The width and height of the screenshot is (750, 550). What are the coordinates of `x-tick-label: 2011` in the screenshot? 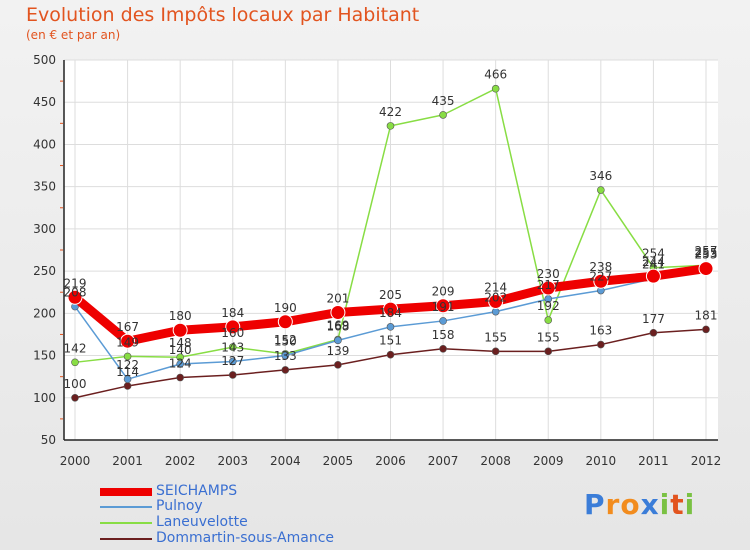 It's located at (653, 461).